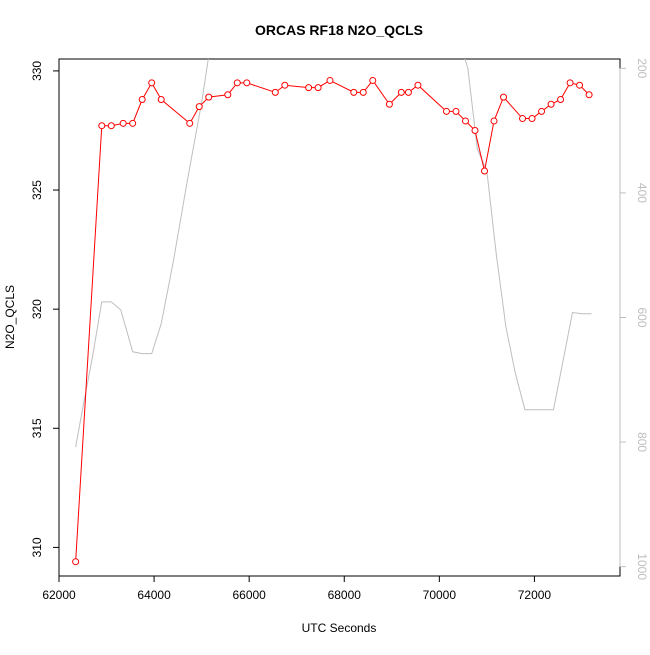 The width and height of the screenshot is (650, 655). Describe the element at coordinates (440, 595) in the screenshot. I see `x-tick-label: 70000` at that location.